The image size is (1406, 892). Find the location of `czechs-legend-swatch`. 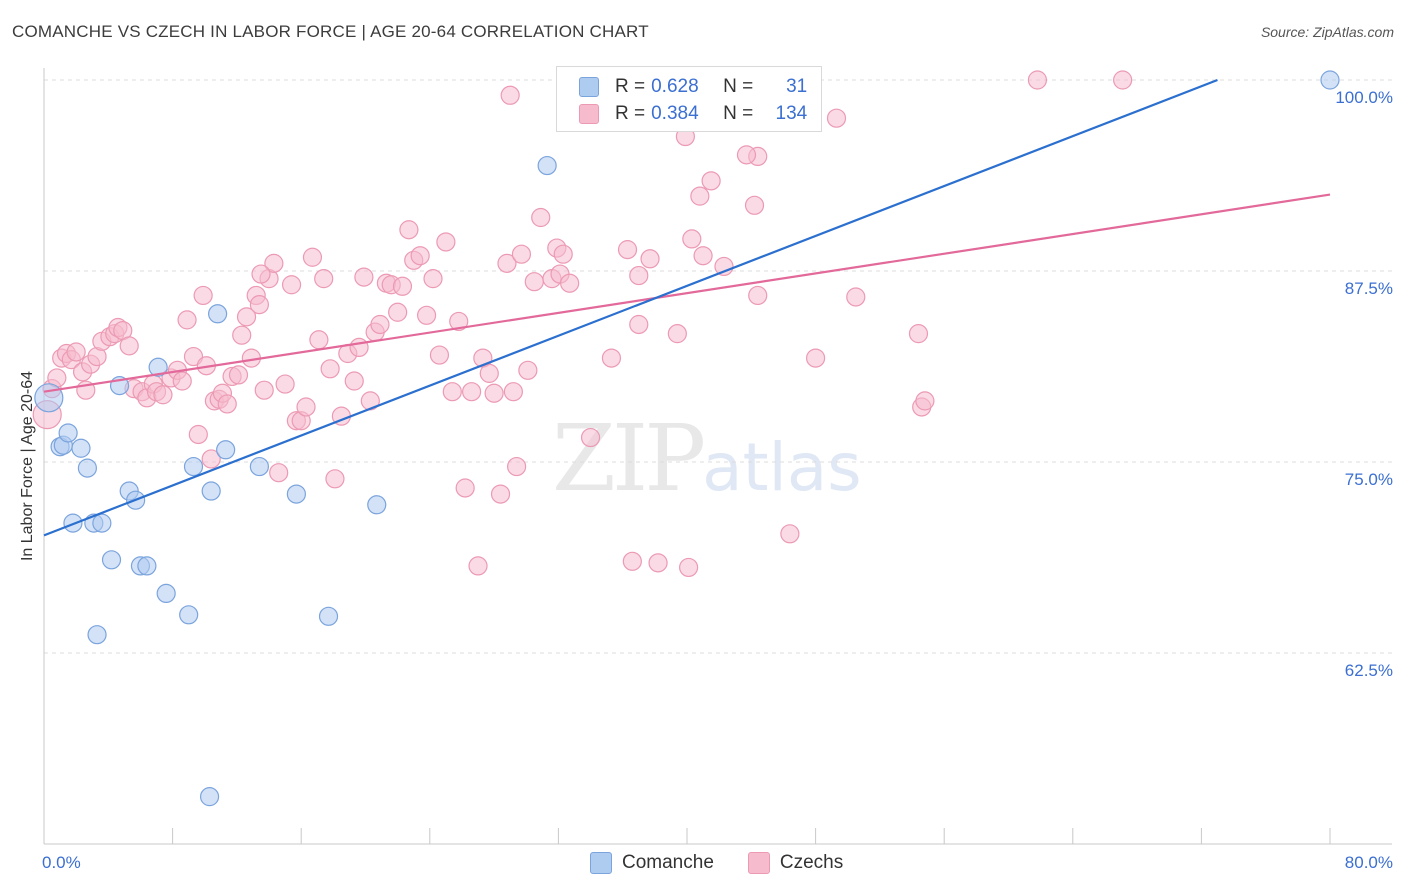

czechs-legend-swatch is located at coordinates (758, 863).